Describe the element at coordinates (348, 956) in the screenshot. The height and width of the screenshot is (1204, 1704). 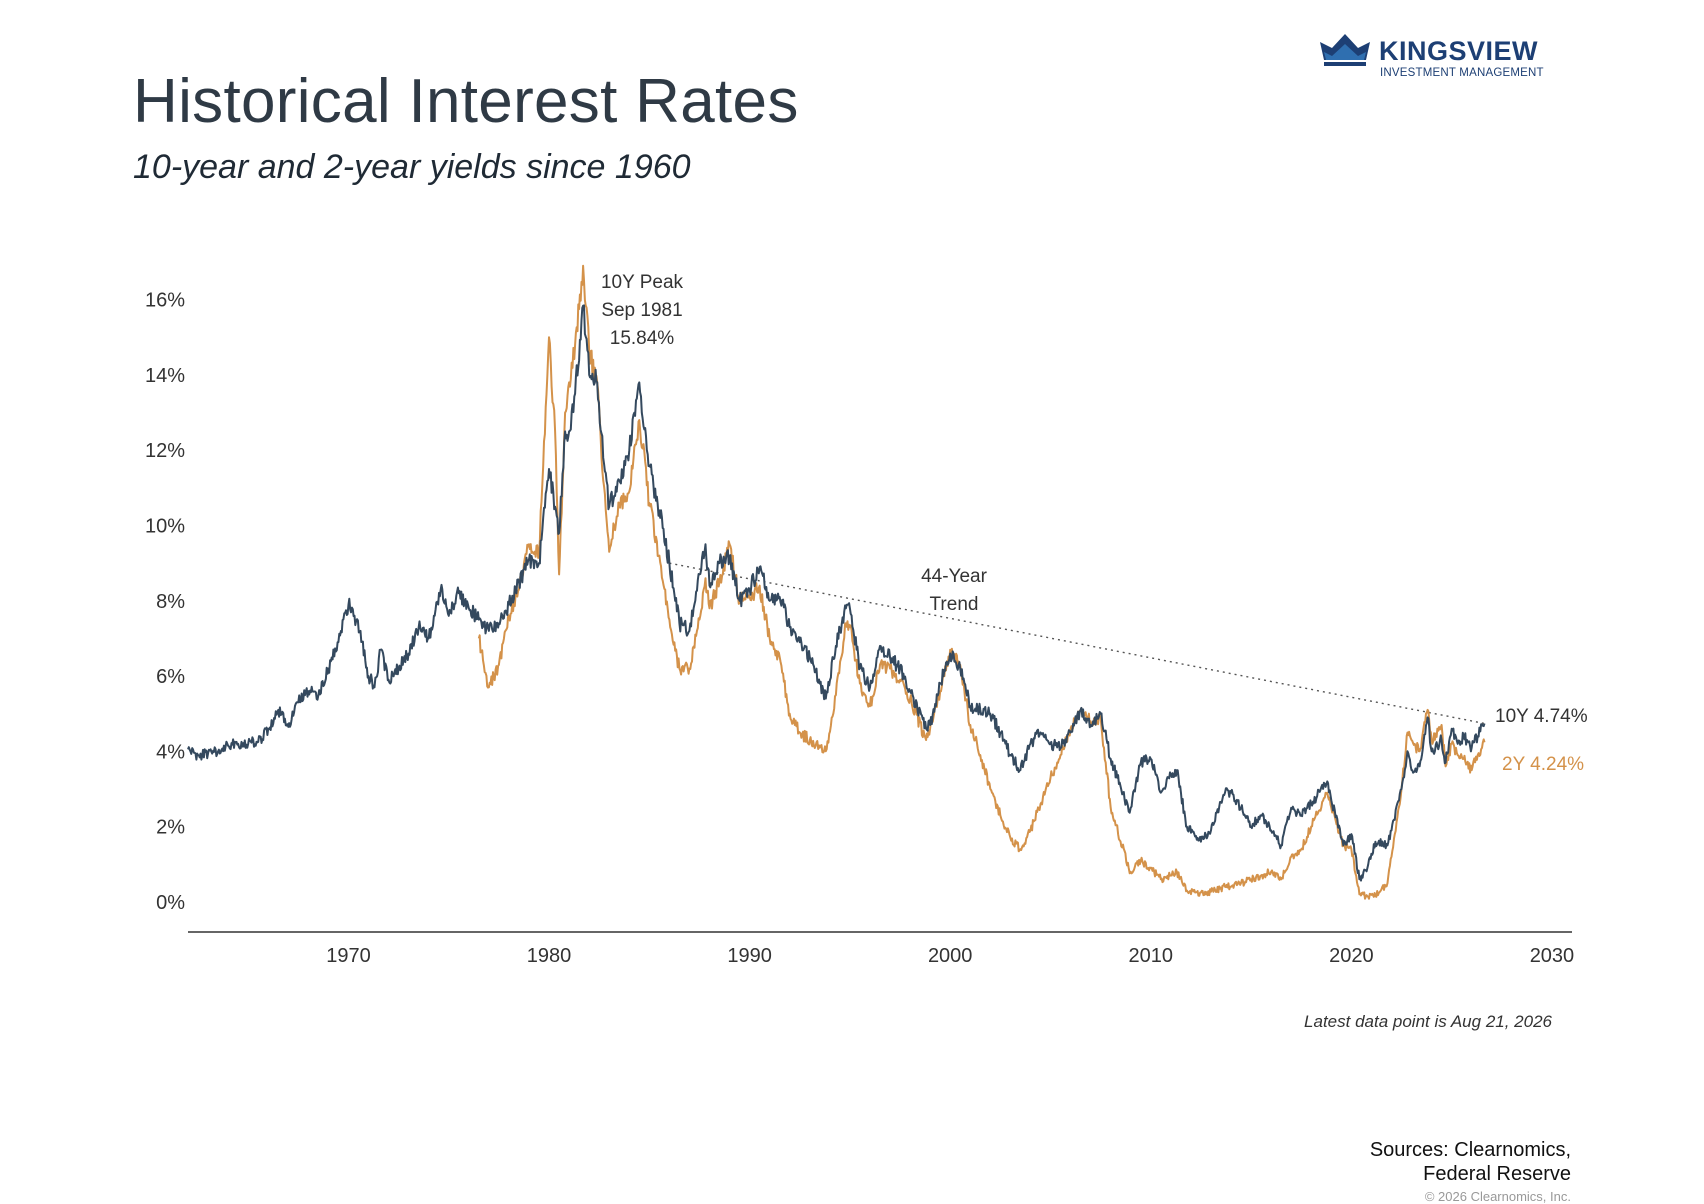
I see `x-tick-label: 1970` at that location.